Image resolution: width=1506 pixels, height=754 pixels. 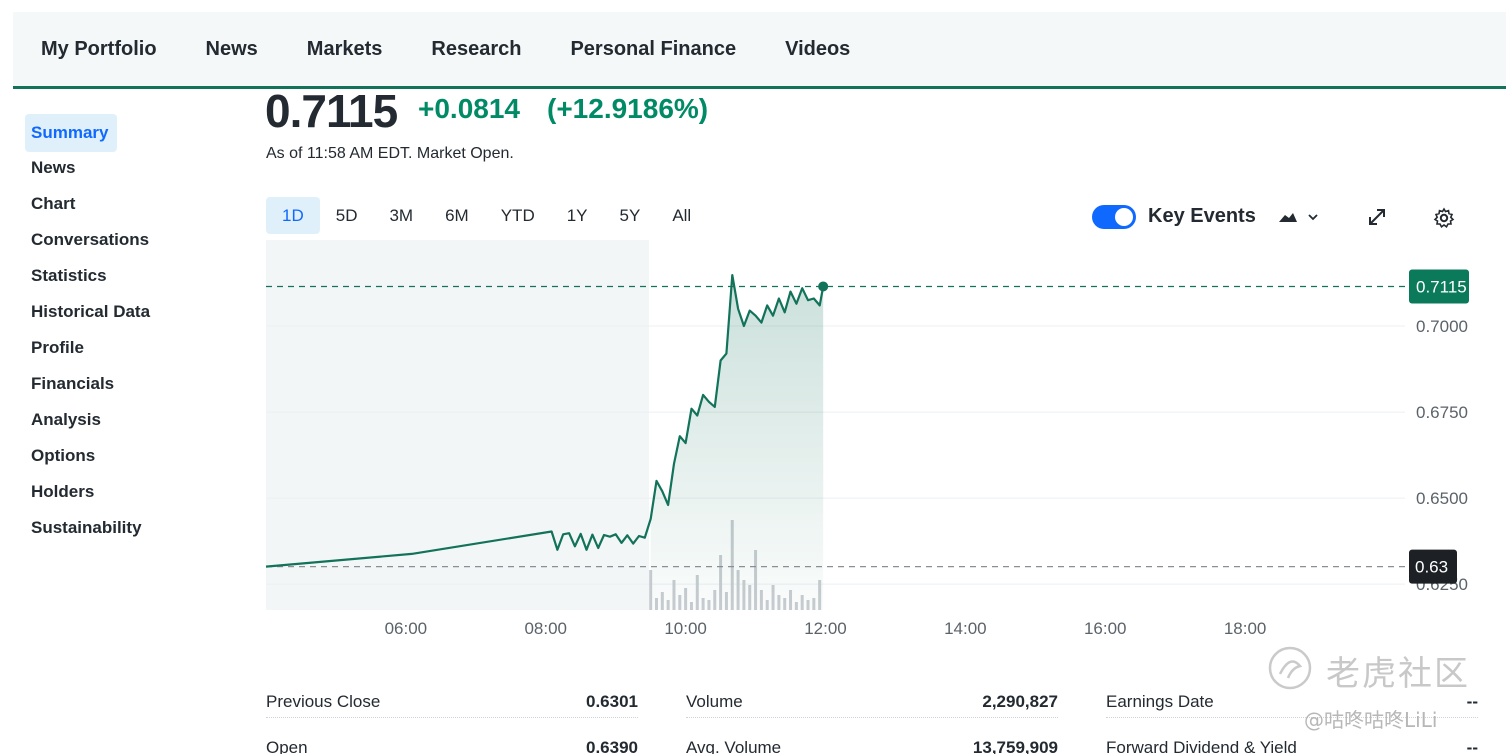 I want to click on y-tick-label: 0.6500, so click(x=1442, y=498).